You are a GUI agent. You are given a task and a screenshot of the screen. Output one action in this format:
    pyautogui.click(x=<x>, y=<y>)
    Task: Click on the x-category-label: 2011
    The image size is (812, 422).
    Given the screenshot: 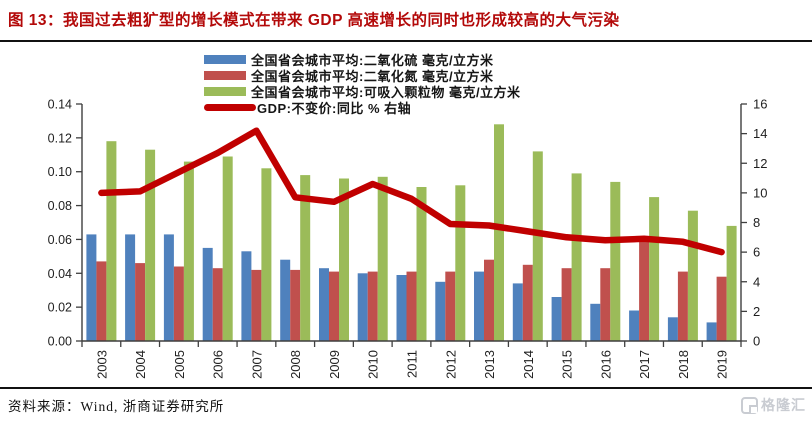 What is the action you would take?
    pyautogui.click(x=412, y=364)
    